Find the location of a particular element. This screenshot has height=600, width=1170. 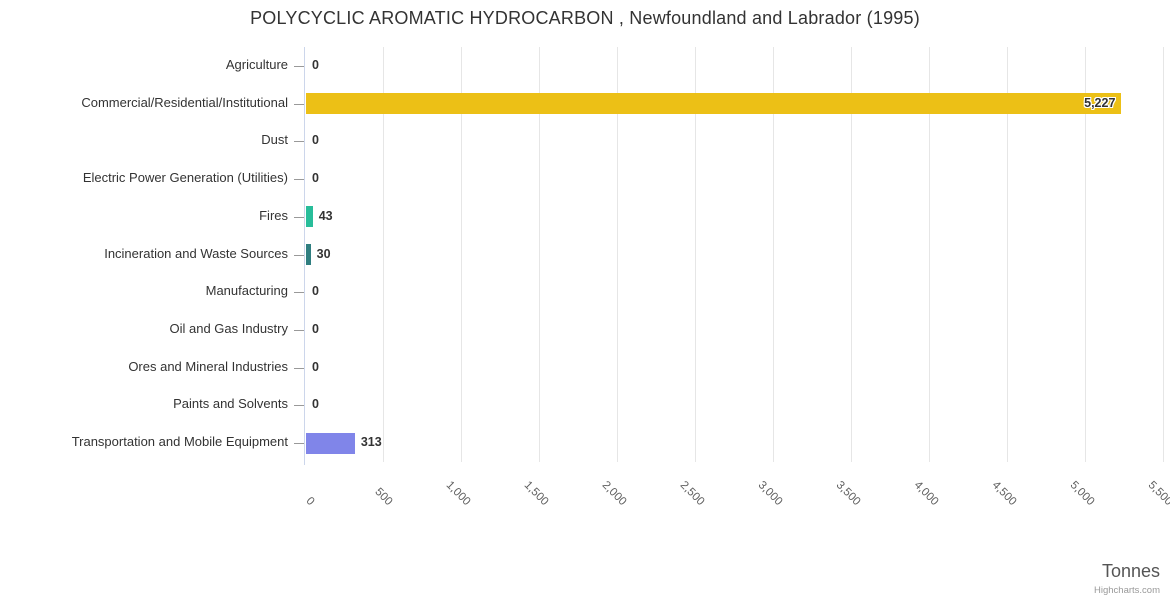

highcharts-credit-link: Highcharts.com is located at coordinates (1127, 590).